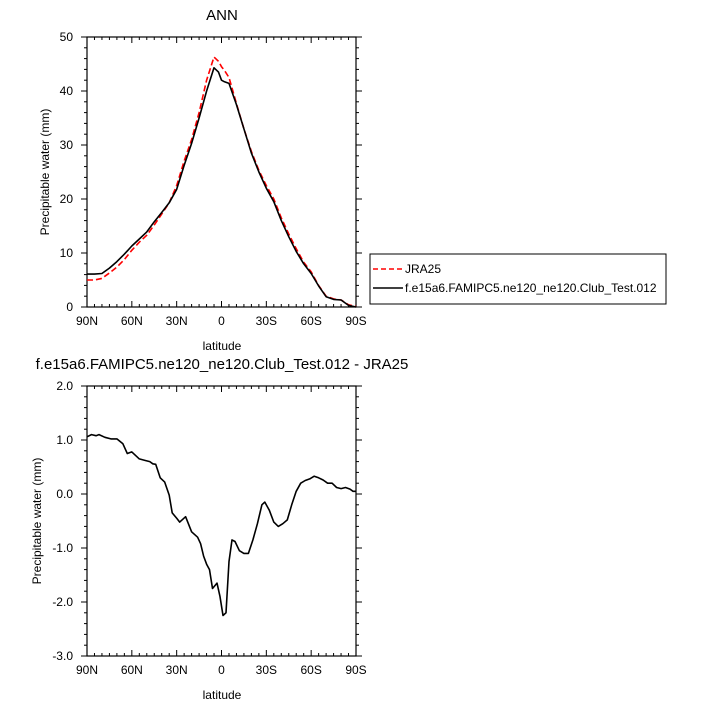 Image resolution: width=707 pixels, height=708 pixels. What do you see at coordinates (67, 253) in the screenshot?
I see `y-tick-label: 10` at bounding box center [67, 253].